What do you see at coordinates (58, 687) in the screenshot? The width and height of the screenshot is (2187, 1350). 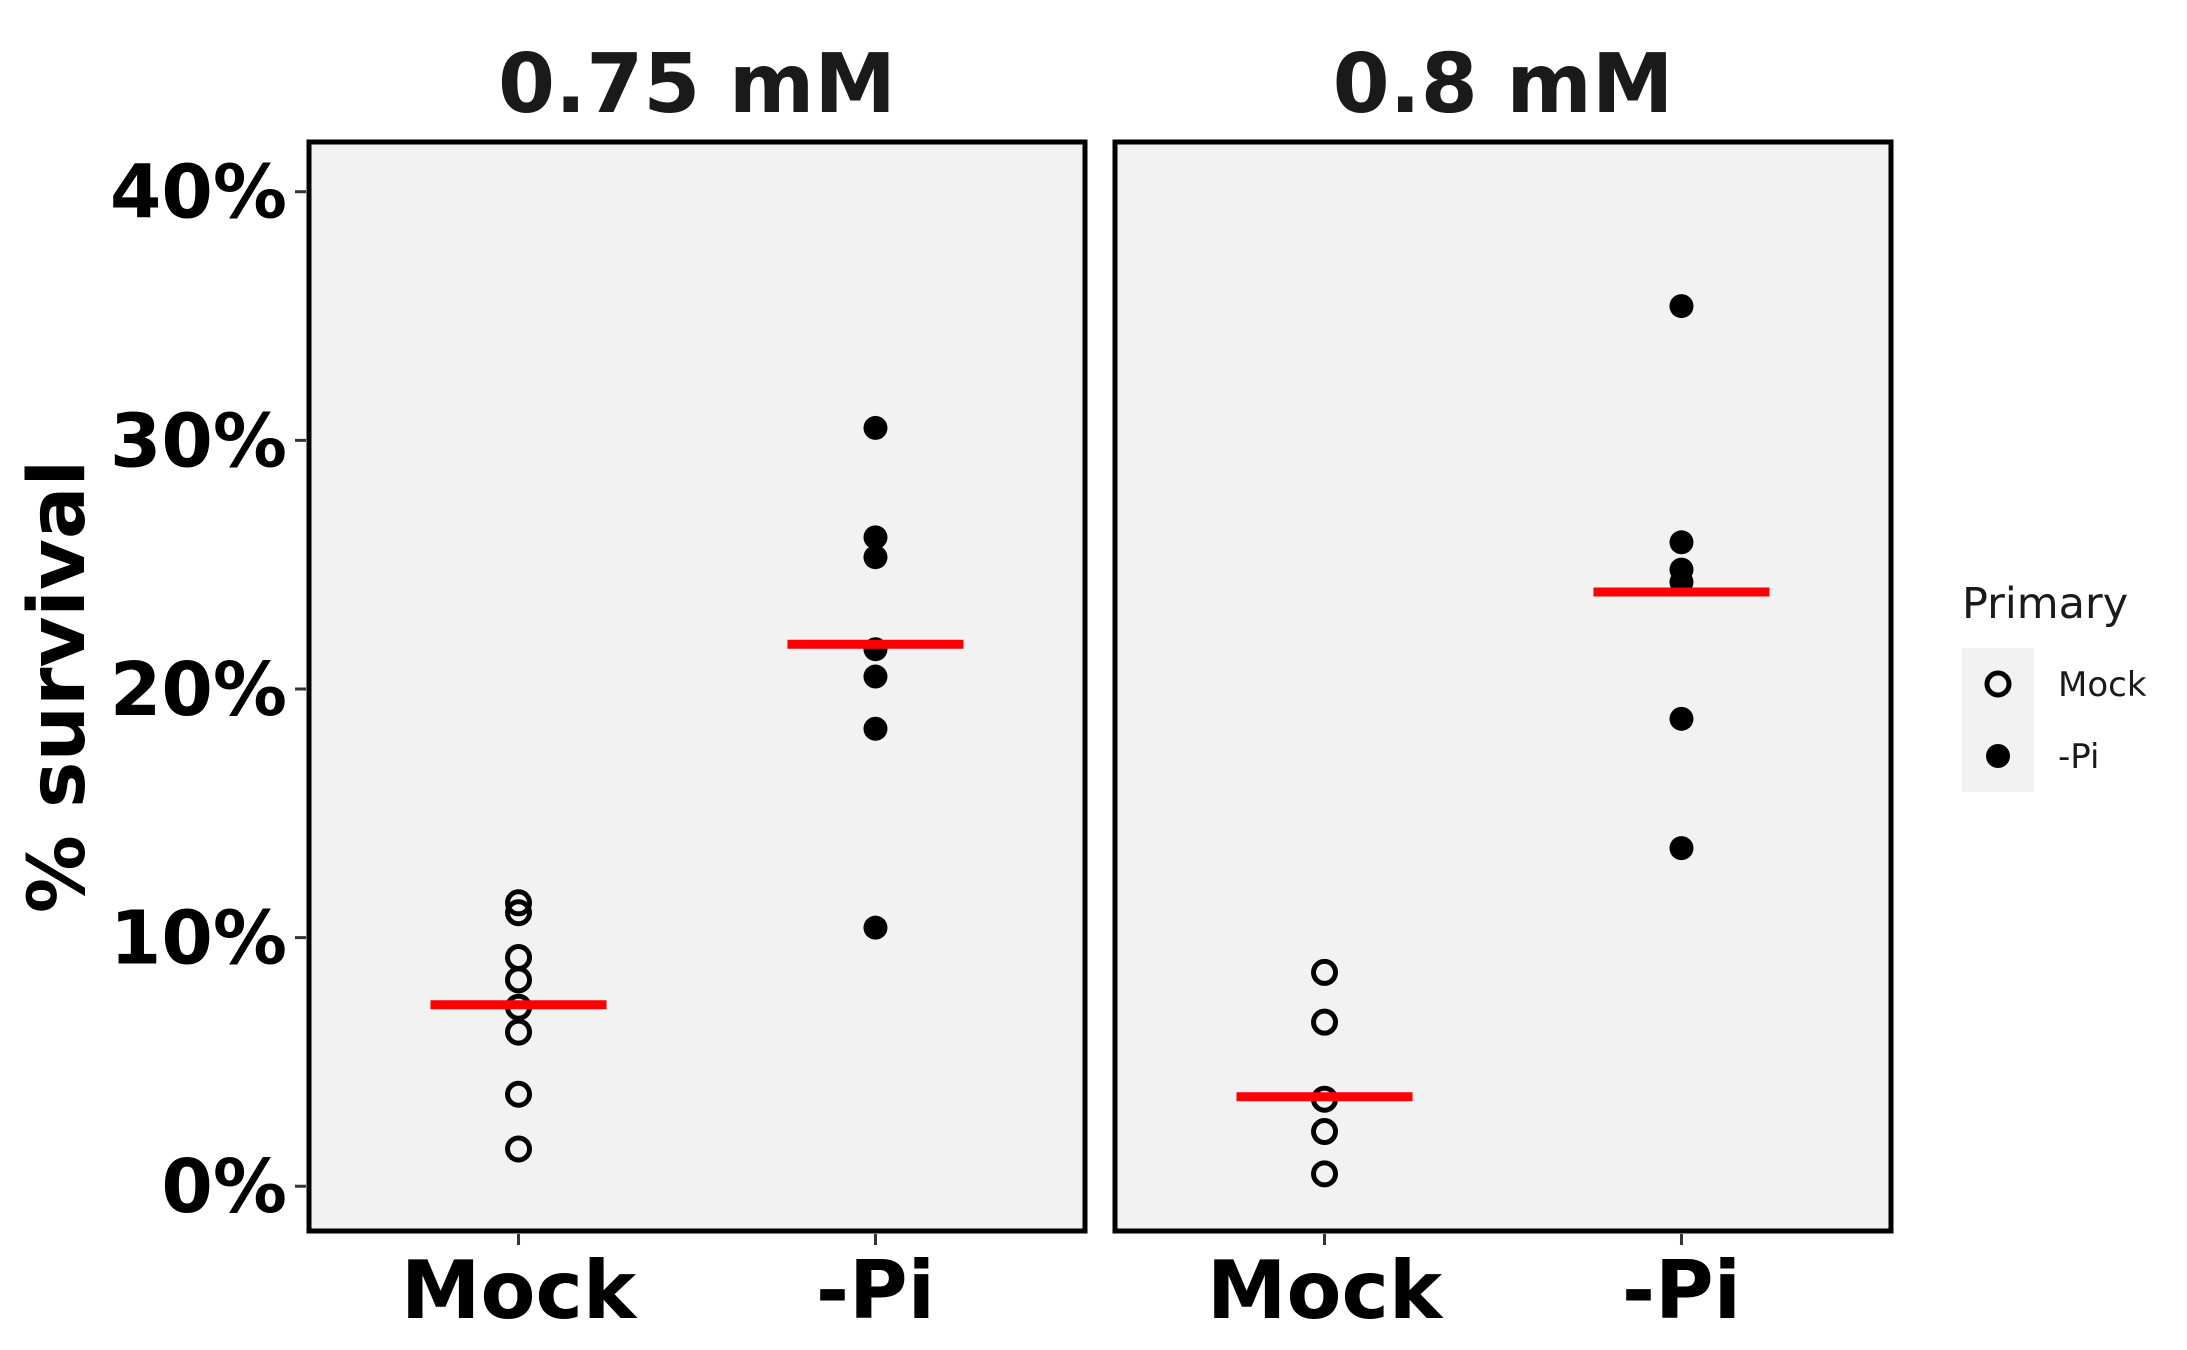 I see `y-axis-label: % survival` at bounding box center [58, 687].